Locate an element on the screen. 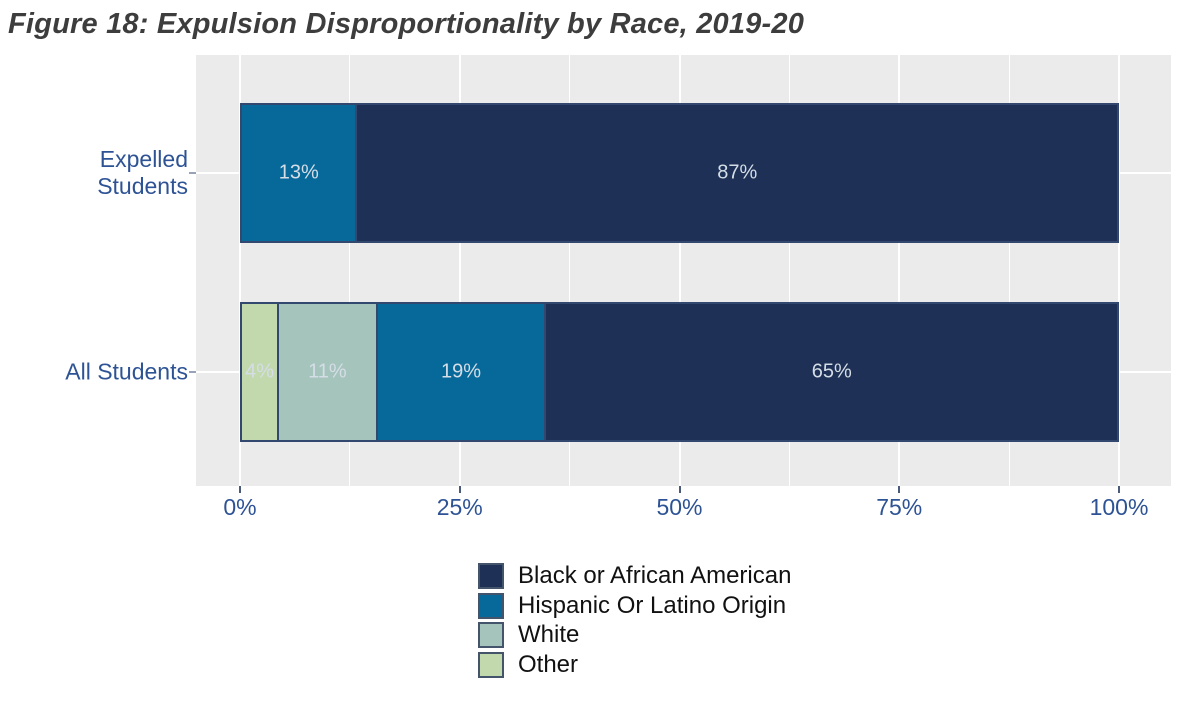 The image size is (1178, 702). x-axis-tick-label: 75% is located at coordinates (899, 507).